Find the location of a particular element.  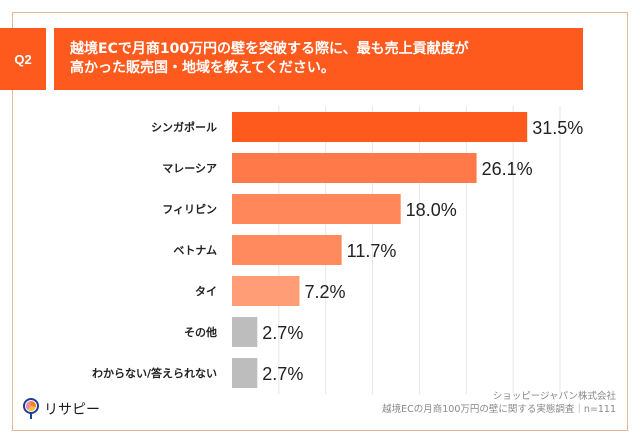

brand-logo: リサピー is located at coordinates (61, 409).